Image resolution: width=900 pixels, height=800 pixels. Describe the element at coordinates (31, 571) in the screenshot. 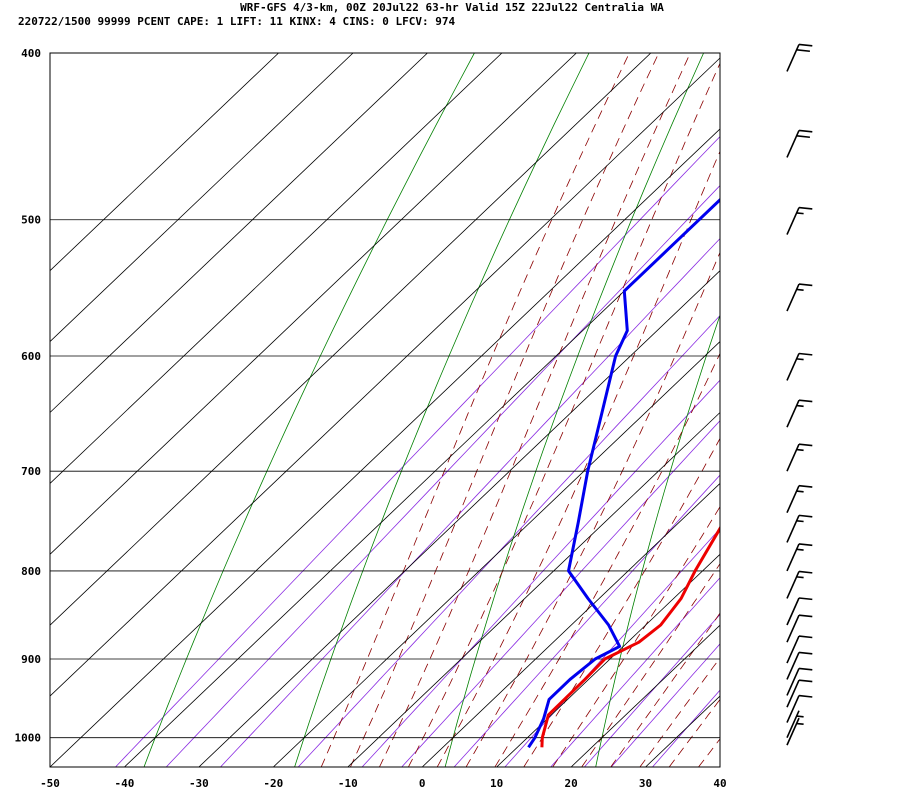

I see `pressure-tick-label: 800` at that location.